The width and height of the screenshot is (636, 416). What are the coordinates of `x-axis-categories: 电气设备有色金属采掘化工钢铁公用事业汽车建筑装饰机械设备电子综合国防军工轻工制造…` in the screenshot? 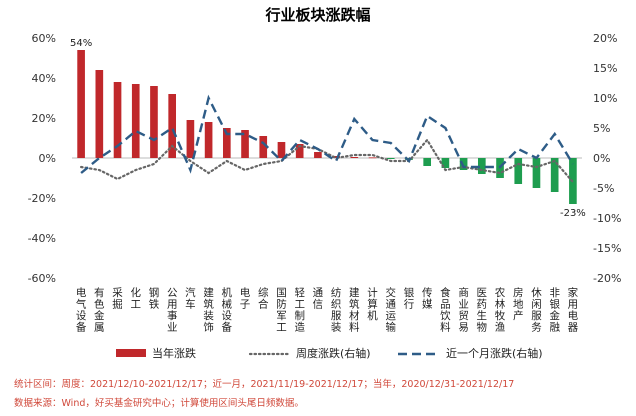 It's located at (327, 310).